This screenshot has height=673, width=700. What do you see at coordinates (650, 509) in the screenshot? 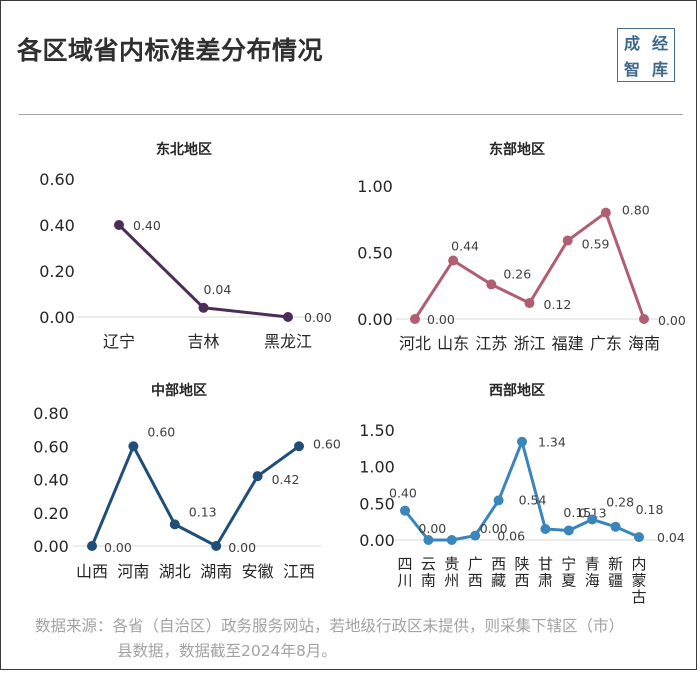
I see `data-label: 0.18` at bounding box center [650, 509].